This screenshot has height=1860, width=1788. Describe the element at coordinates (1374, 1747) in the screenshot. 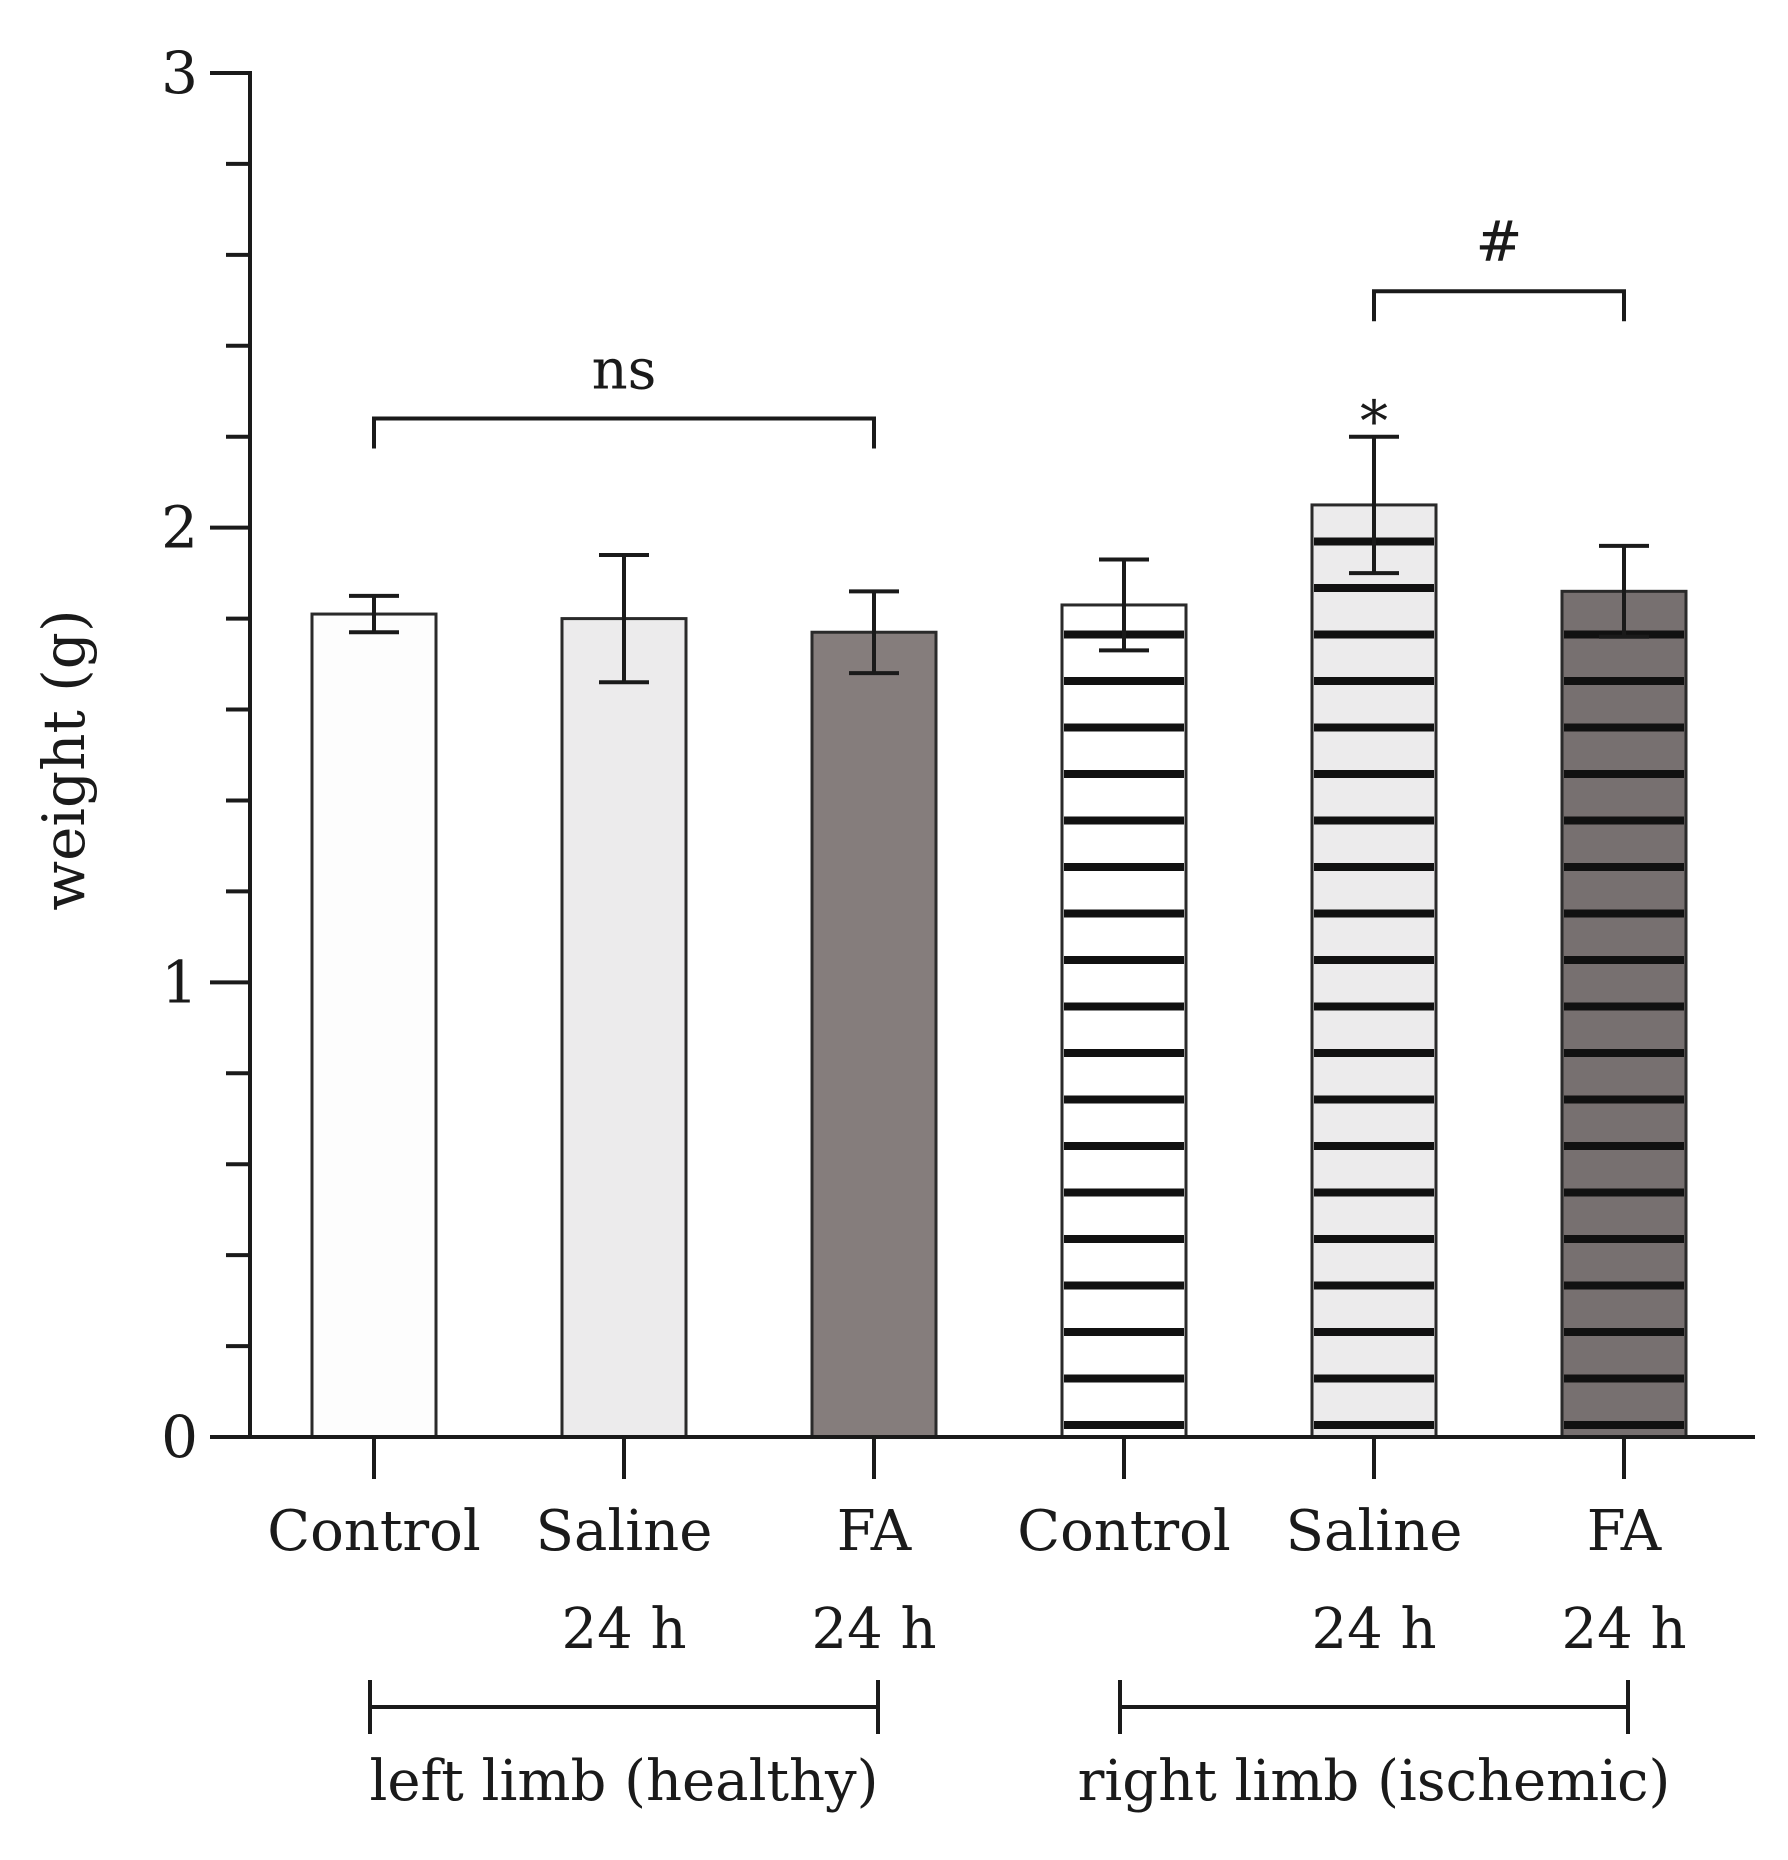

I see `group-bracket: right limb (ischemic)` at that location.